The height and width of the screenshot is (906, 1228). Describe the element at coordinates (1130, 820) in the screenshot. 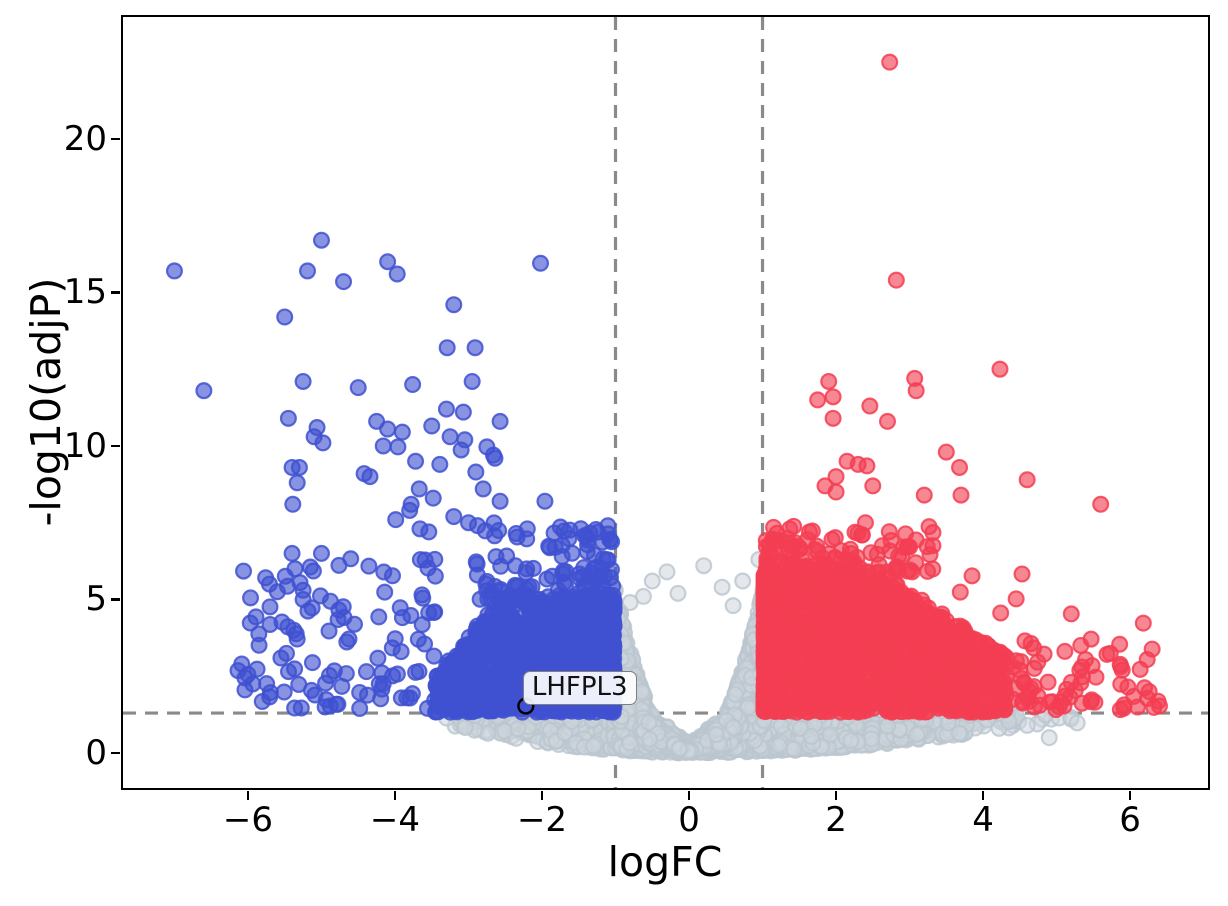

I see `x-tick-label: 6` at that location.